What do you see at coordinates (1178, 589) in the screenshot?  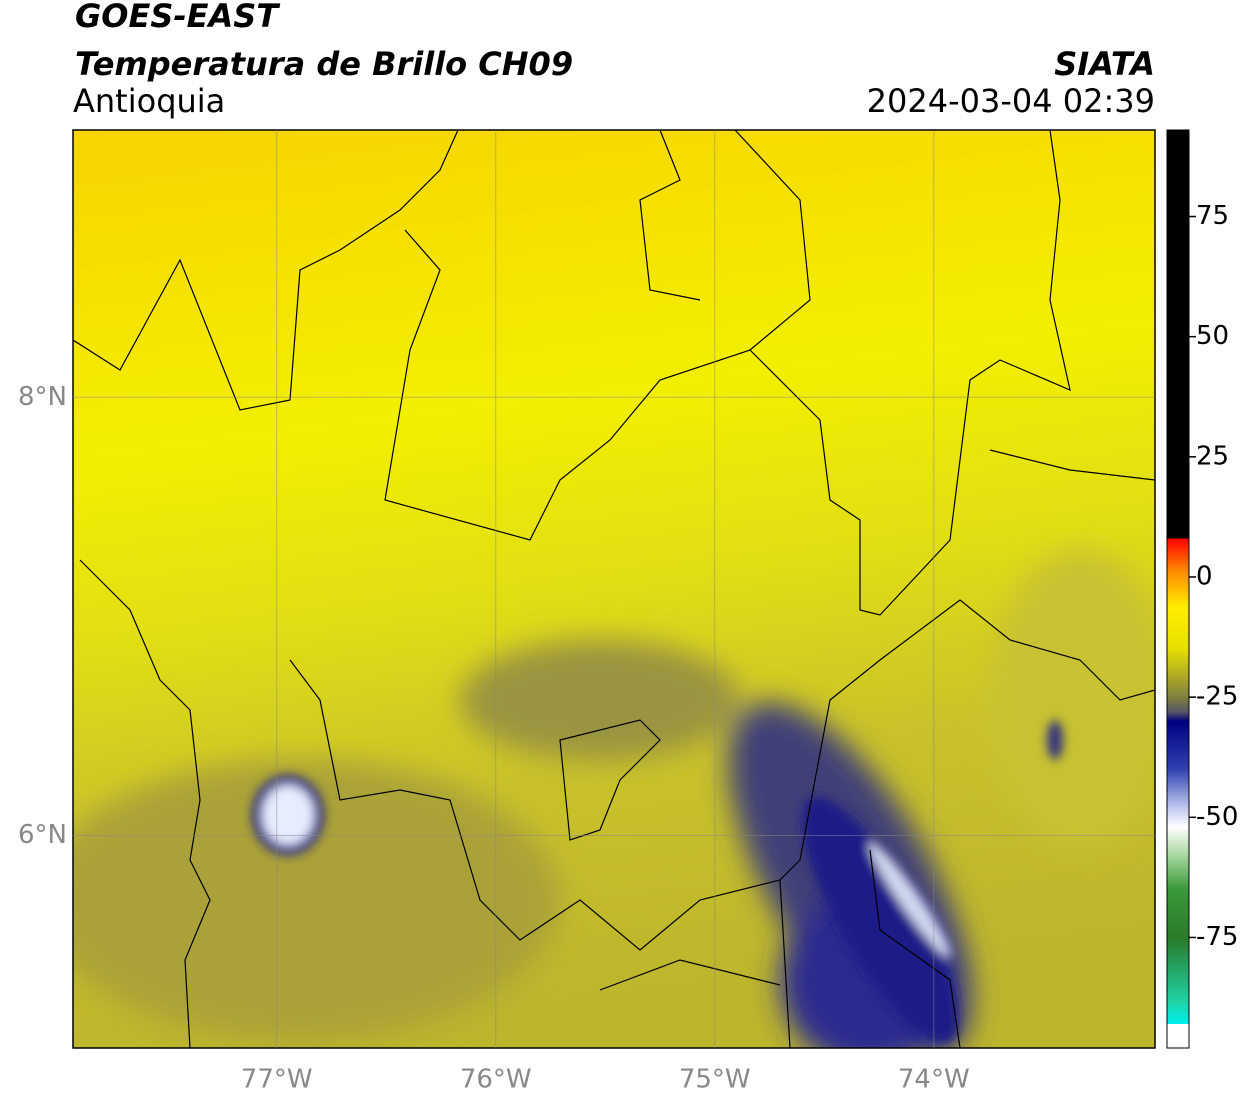 I see `colorbar` at bounding box center [1178, 589].